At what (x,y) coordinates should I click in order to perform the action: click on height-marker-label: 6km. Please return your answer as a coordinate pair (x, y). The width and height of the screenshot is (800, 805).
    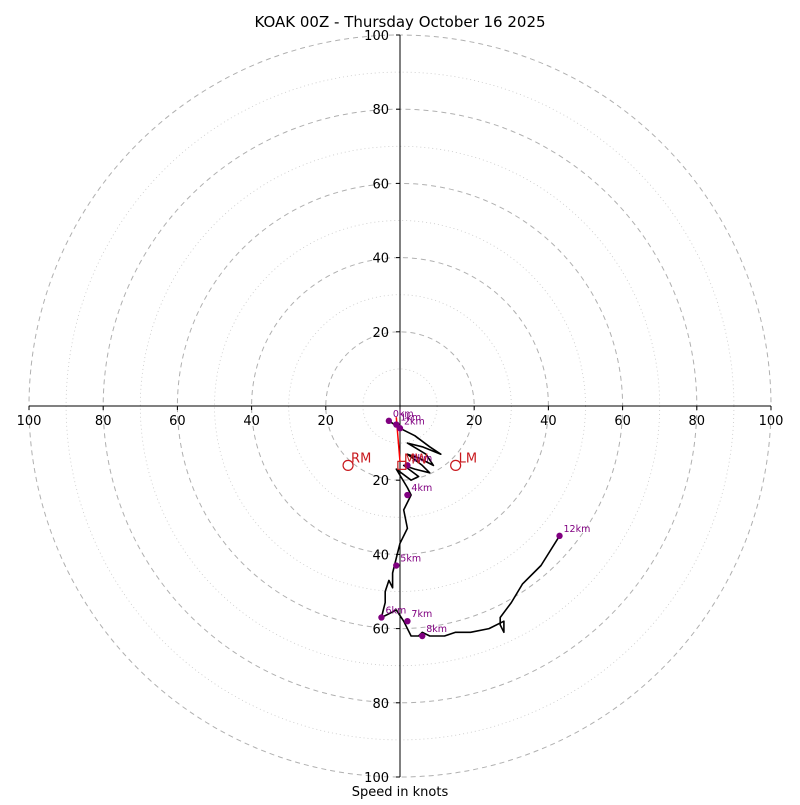
    Looking at the image, I should click on (395, 610).